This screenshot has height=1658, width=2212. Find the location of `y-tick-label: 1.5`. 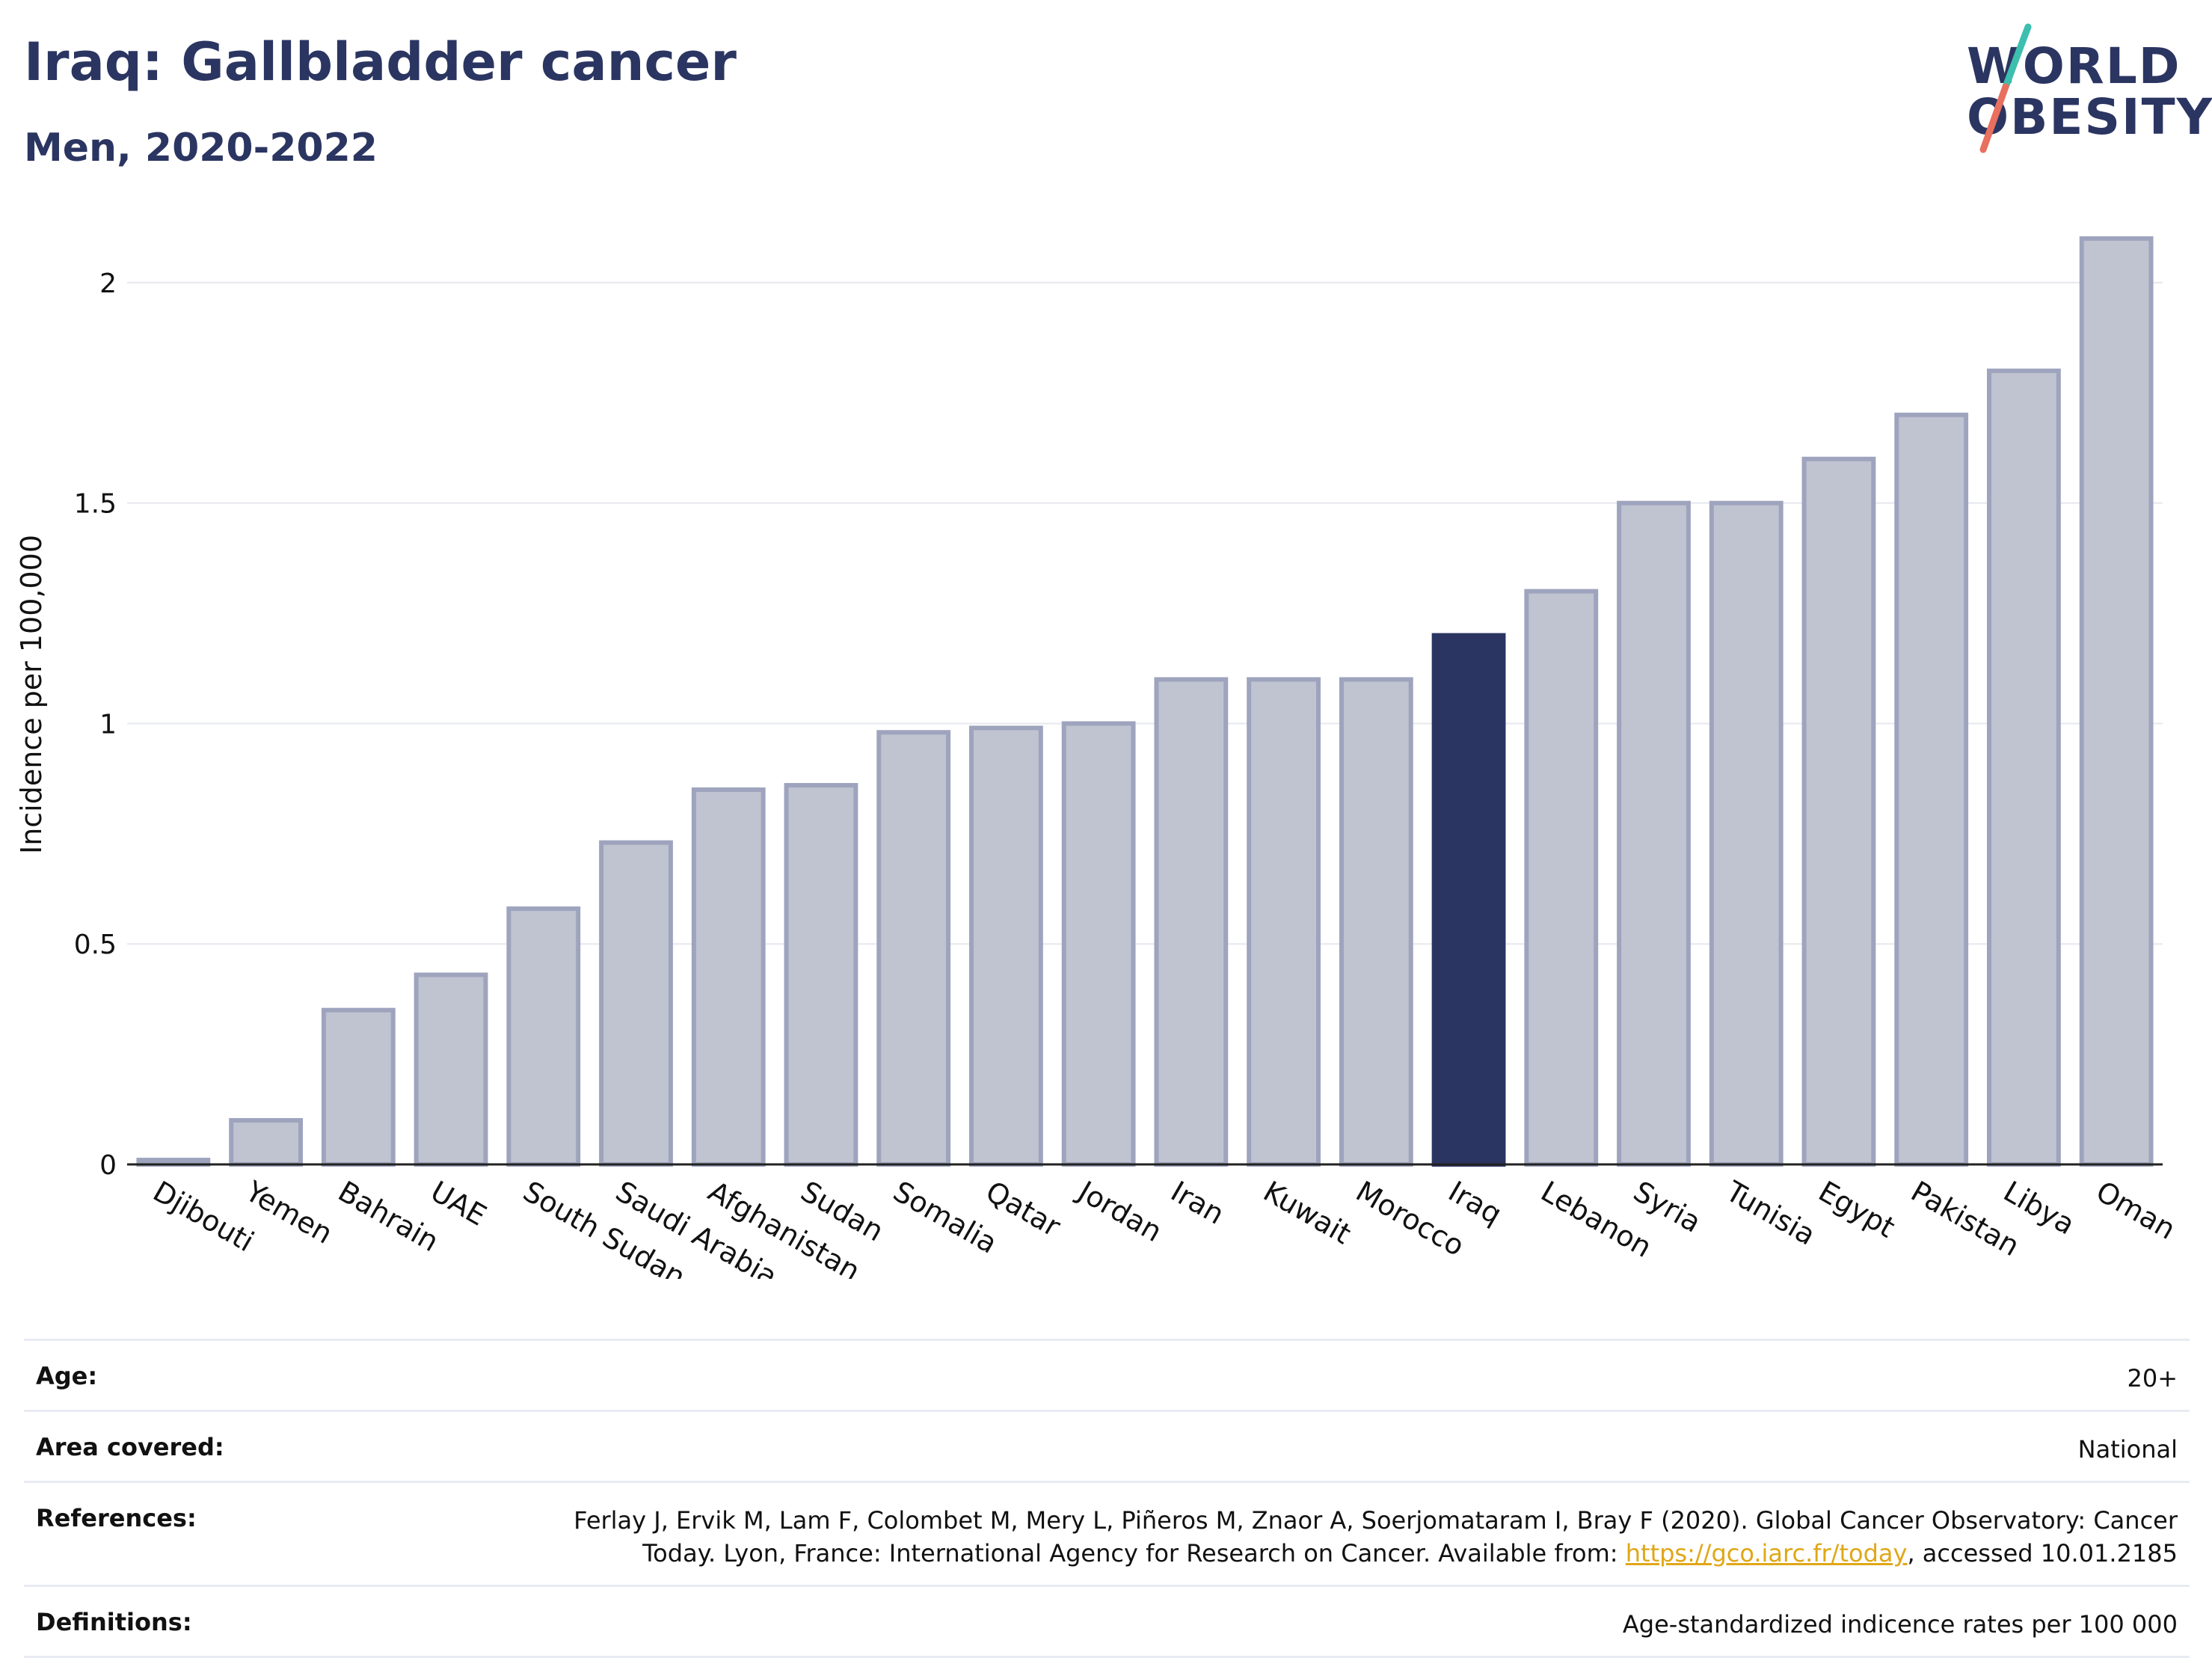

y-tick-label: 1.5 is located at coordinates (95, 504).